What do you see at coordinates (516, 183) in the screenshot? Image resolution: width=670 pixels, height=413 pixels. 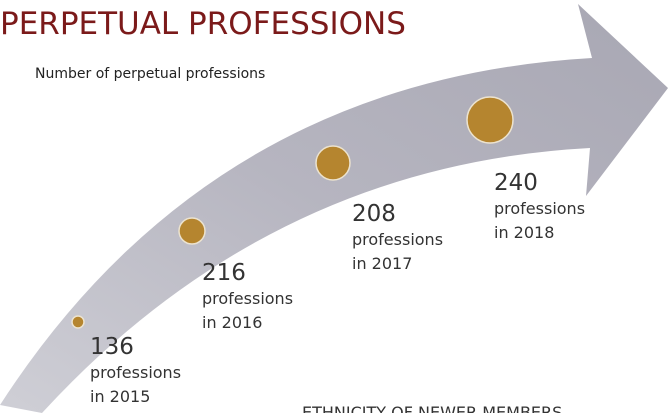 I see `milestone-number: 240` at bounding box center [516, 183].